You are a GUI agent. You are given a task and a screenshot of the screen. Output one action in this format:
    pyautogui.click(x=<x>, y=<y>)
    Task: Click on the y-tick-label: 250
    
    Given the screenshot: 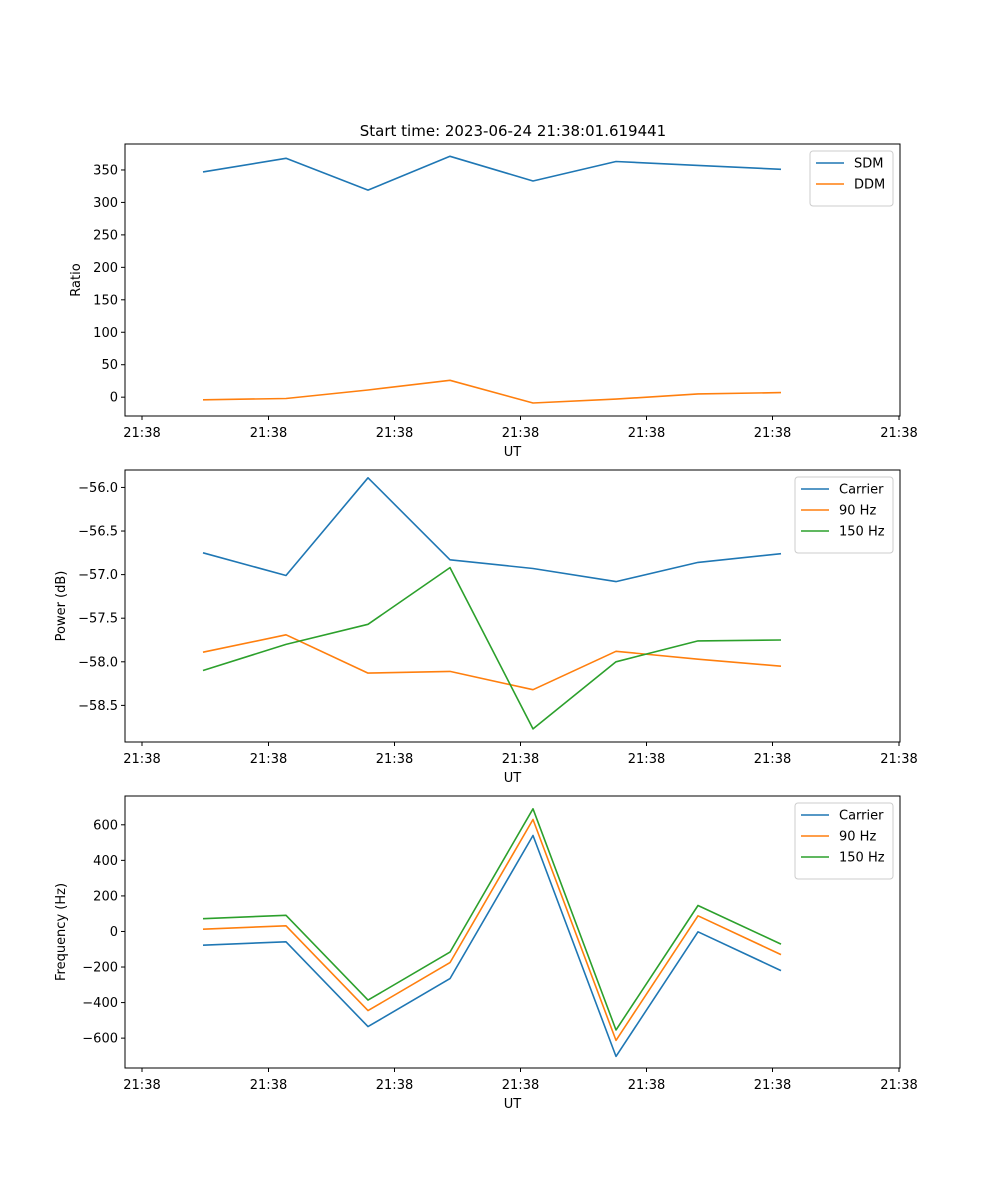 What is the action you would take?
    pyautogui.click(x=105, y=235)
    